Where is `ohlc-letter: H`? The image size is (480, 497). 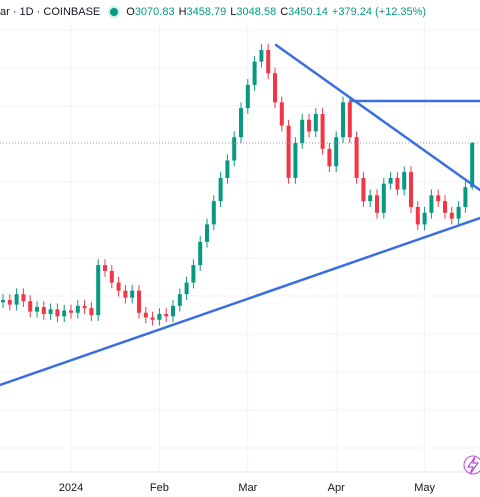 ohlc-letter: H is located at coordinates (182, 12).